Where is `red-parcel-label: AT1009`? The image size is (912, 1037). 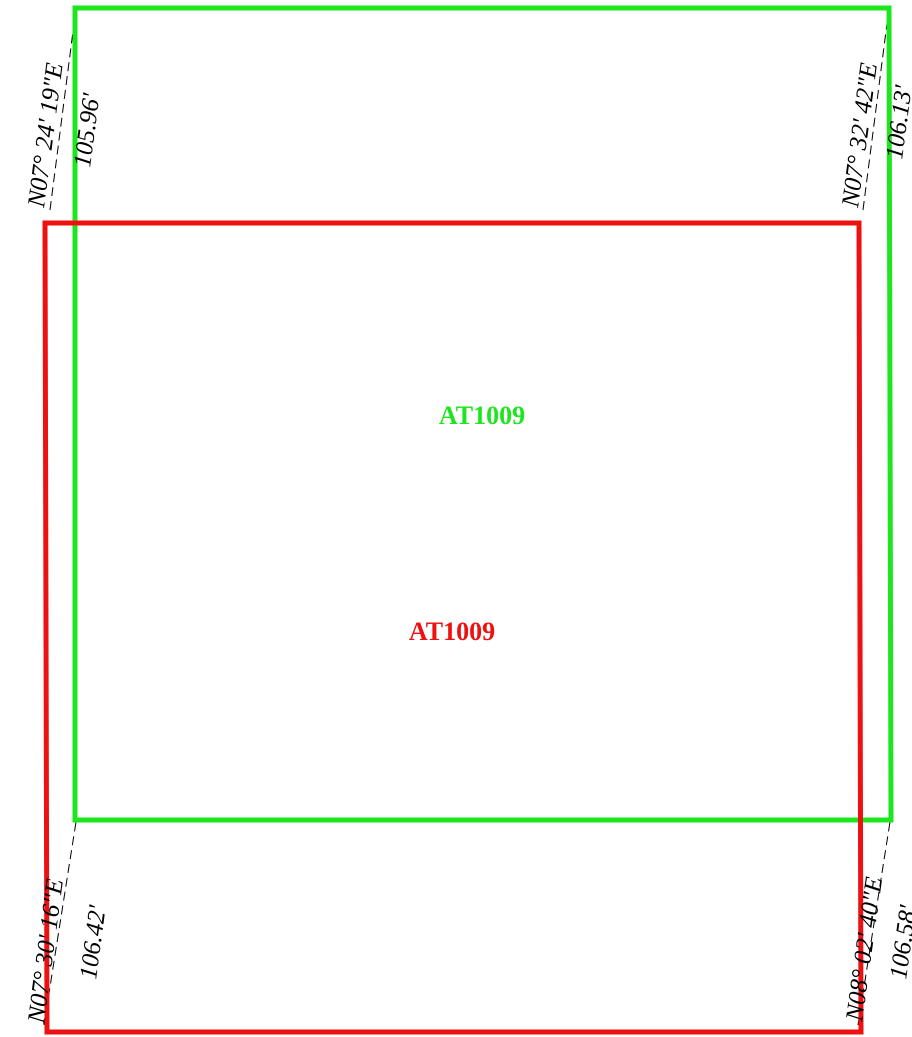 red-parcel-label: AT1009 is located at coordinates (452, 631).